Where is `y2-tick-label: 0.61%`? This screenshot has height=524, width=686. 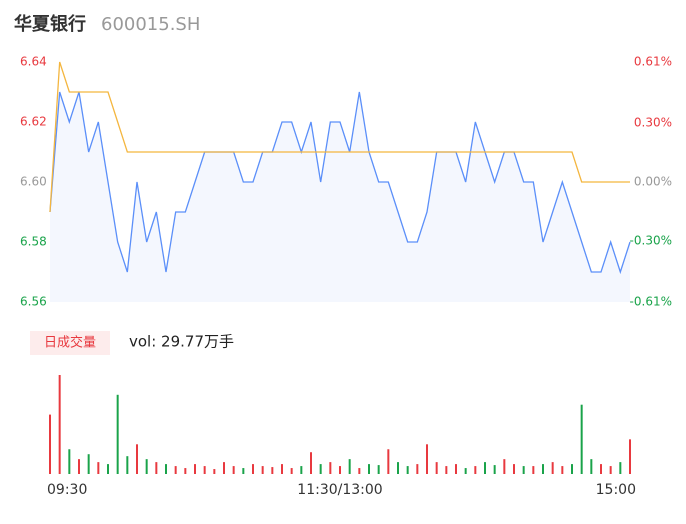
y2-tick-label: 0.61% is located at coordinates (653, 62).